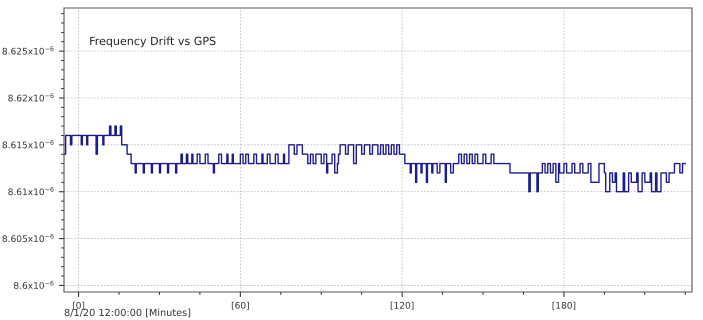 Image resolution: width=703 pixels, height=320 pixels. Describe the element at coordinates (402, 306) in the screenshot. I see `x-tick-label: [120]` at that location.